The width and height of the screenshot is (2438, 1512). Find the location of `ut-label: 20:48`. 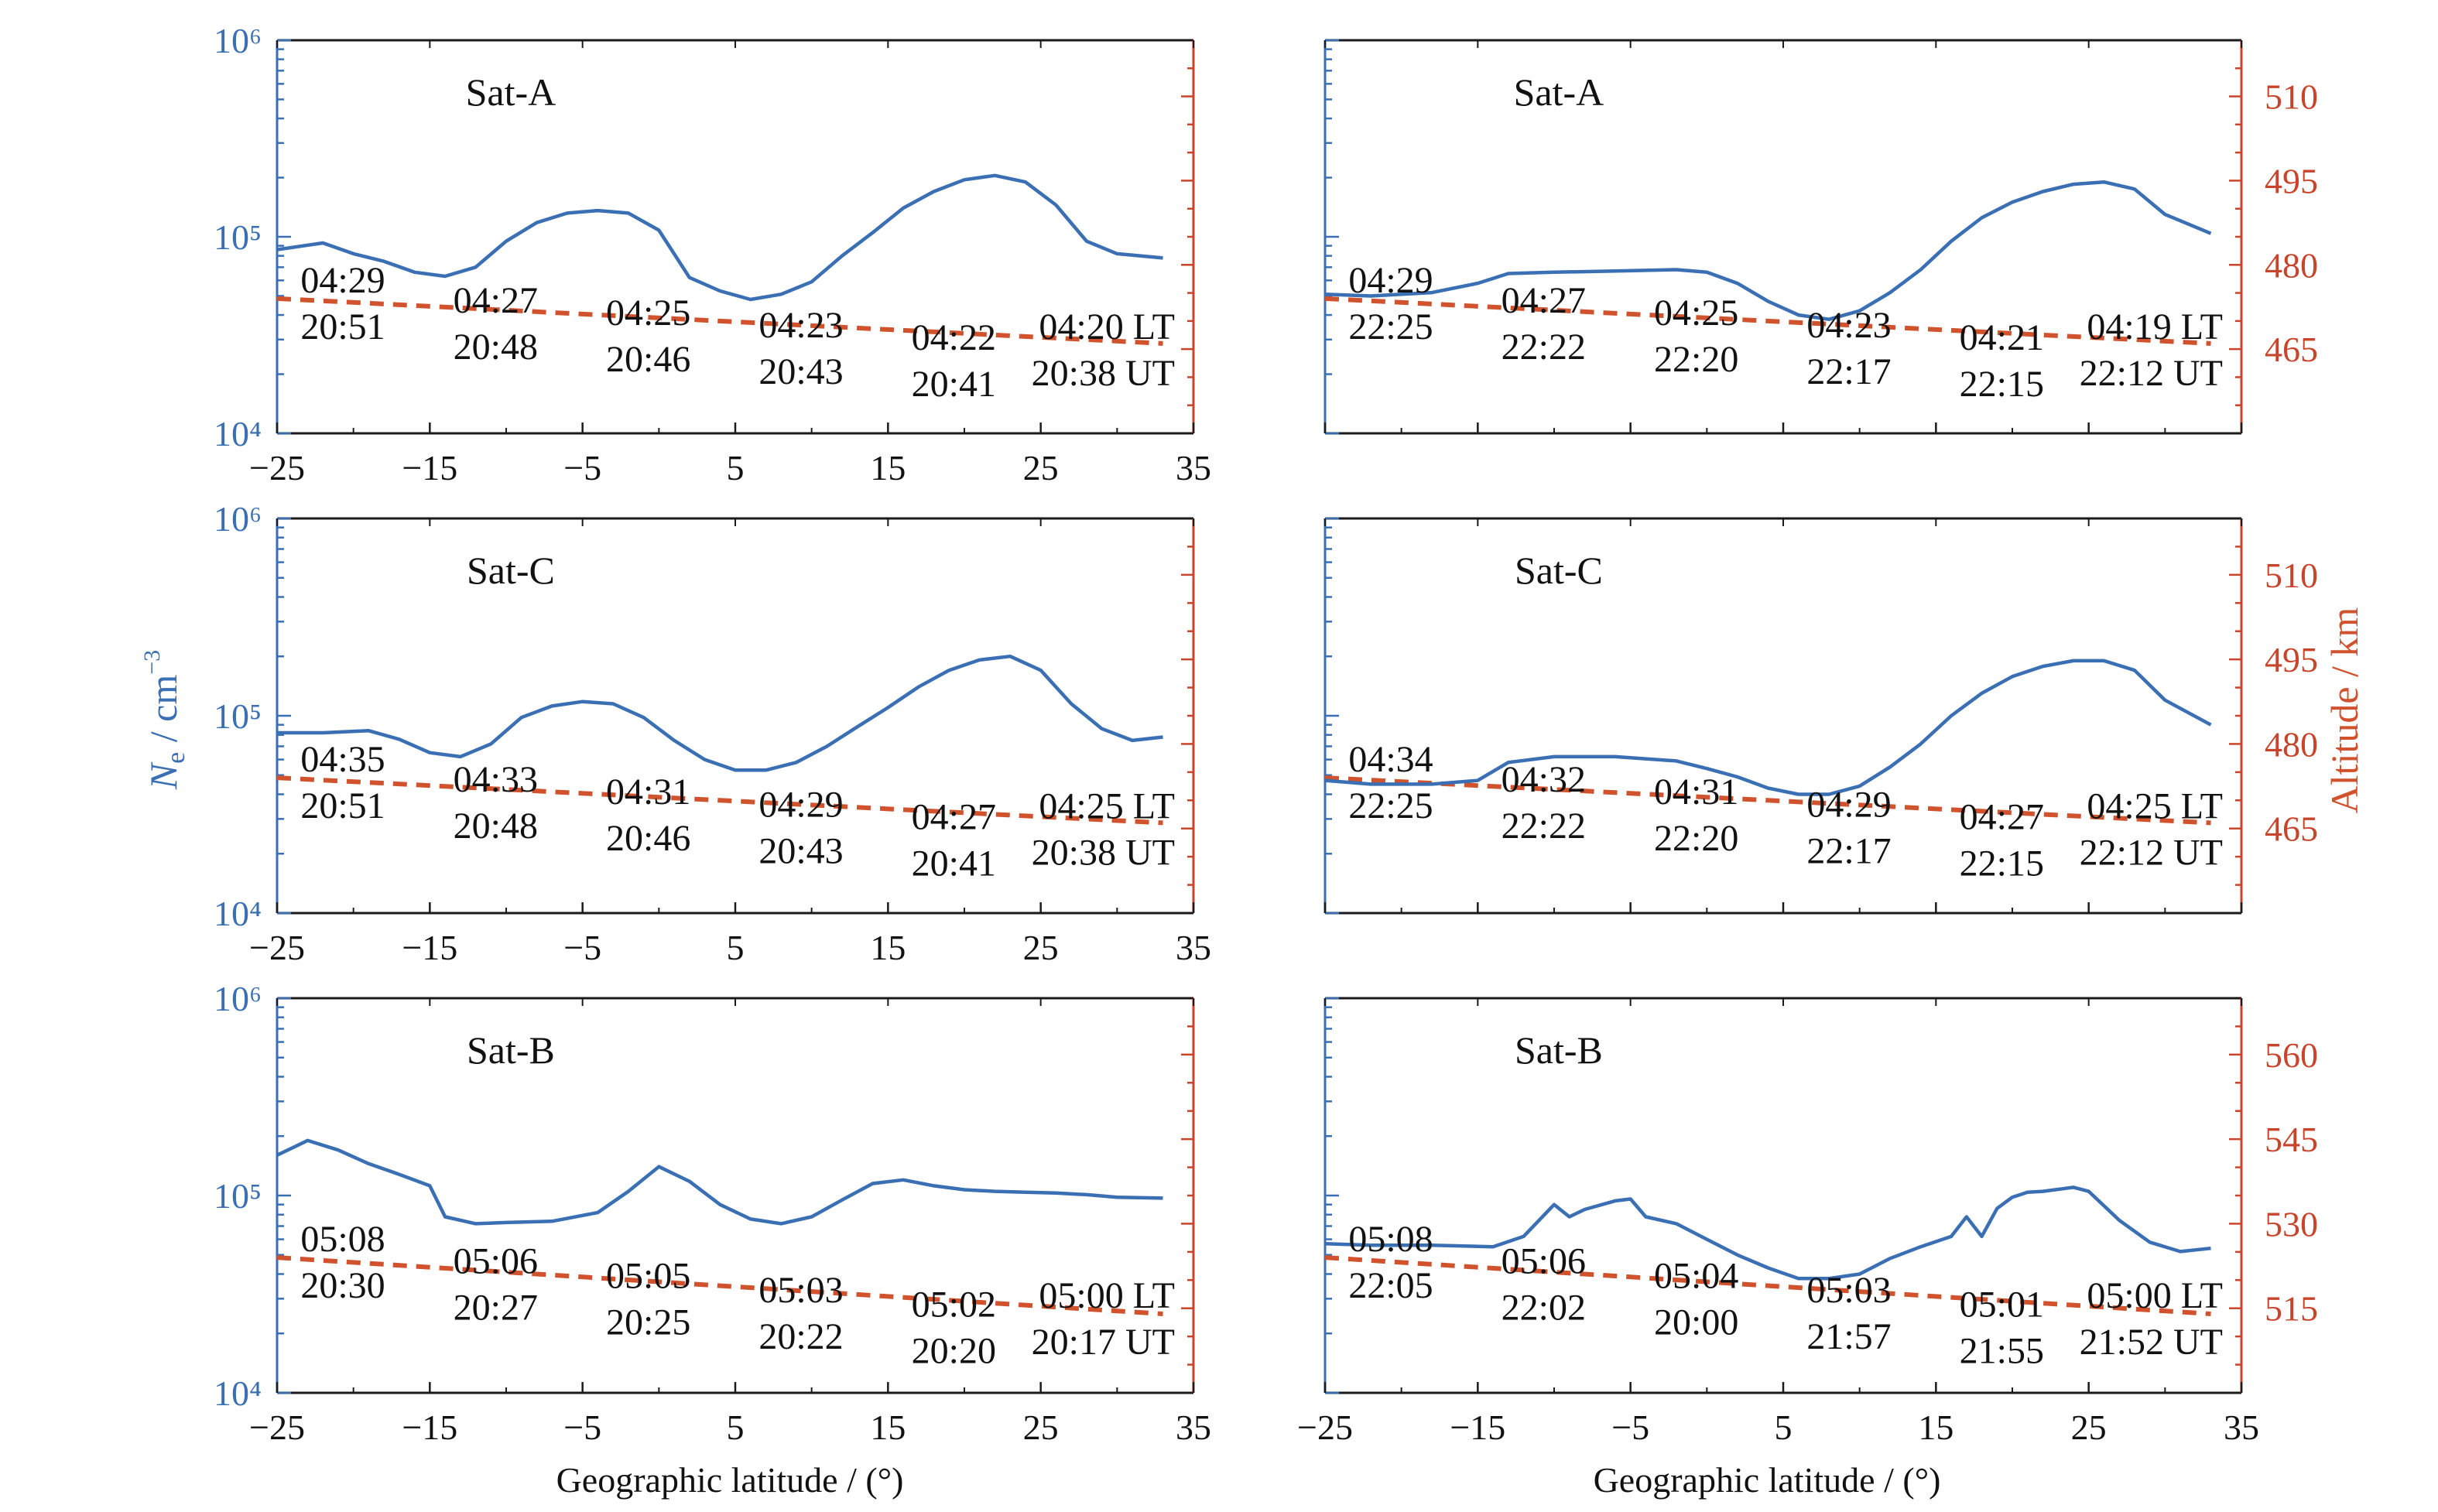

ut-label: 20:48 is located at coordinates (496, 826).